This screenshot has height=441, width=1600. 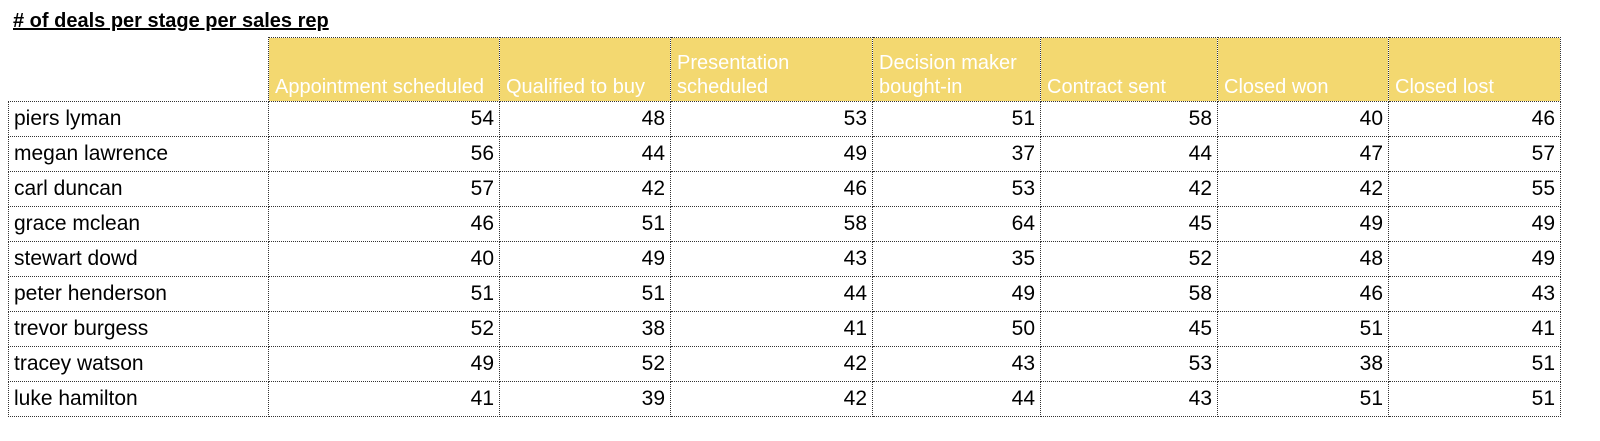 I want to click on column-header: Presentation scheduled, so click(x=771, y=69).